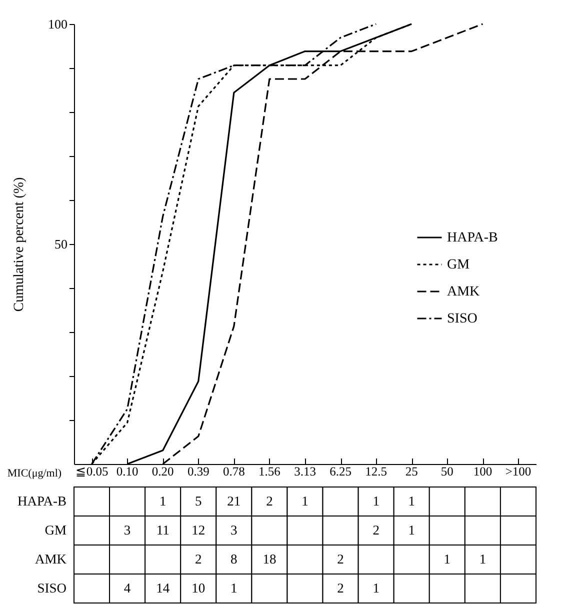  I want to click on data-label: 18, so click(269, 559).